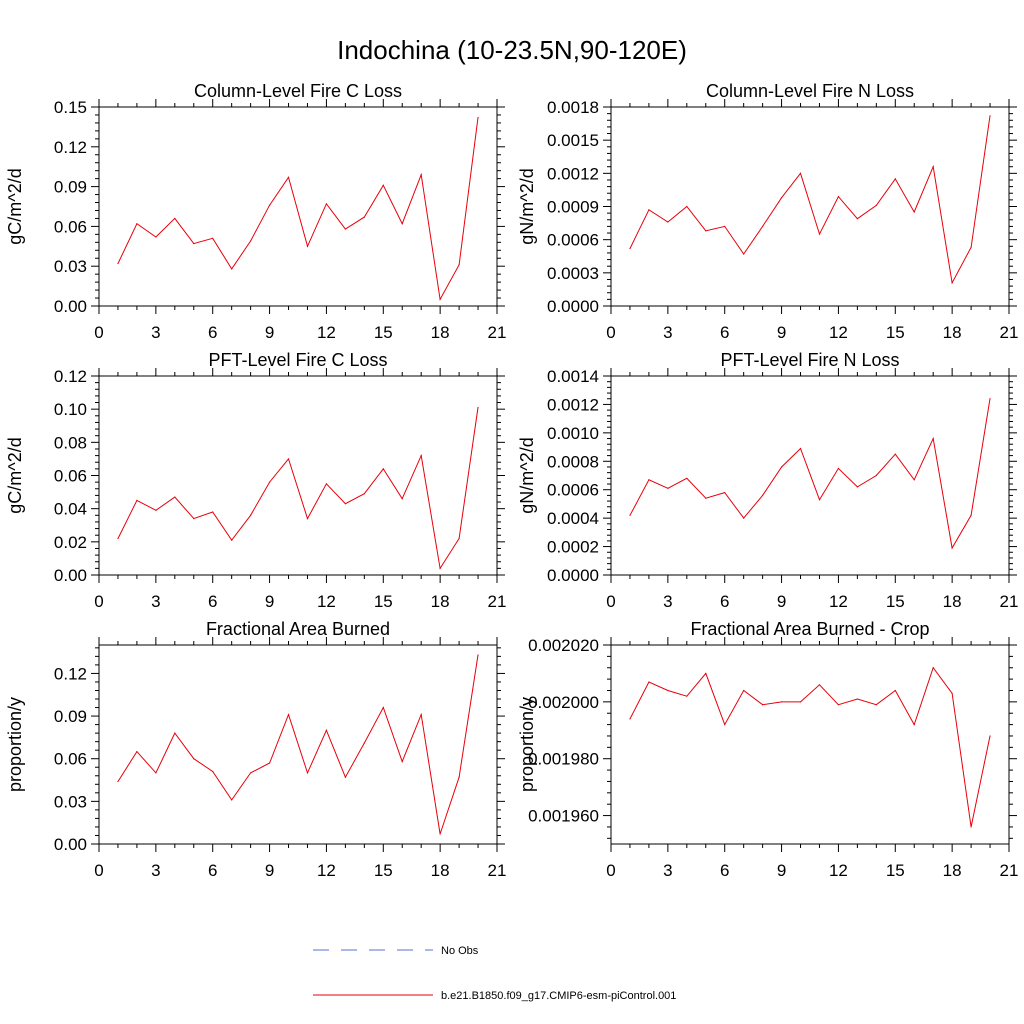  I want to click on y-tick-label: 0.0018, so click(573, 107).